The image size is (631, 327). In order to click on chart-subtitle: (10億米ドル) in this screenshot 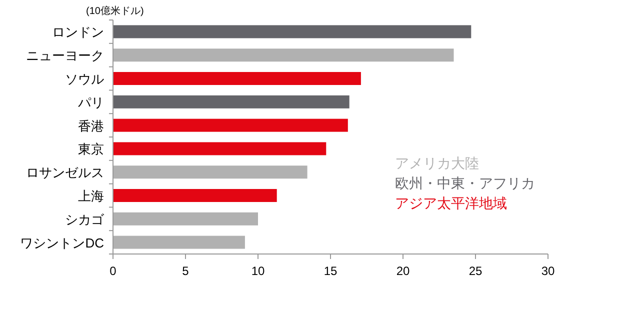, I will do `click(115, 11)`.